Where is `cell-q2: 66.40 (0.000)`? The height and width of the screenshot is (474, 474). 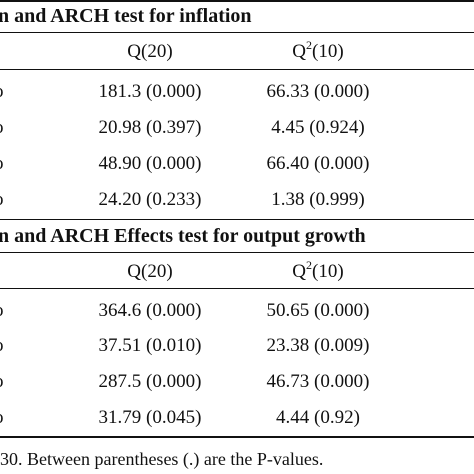 cell-q2: 66.40 (0.000) is located at coordinates (318, 163).